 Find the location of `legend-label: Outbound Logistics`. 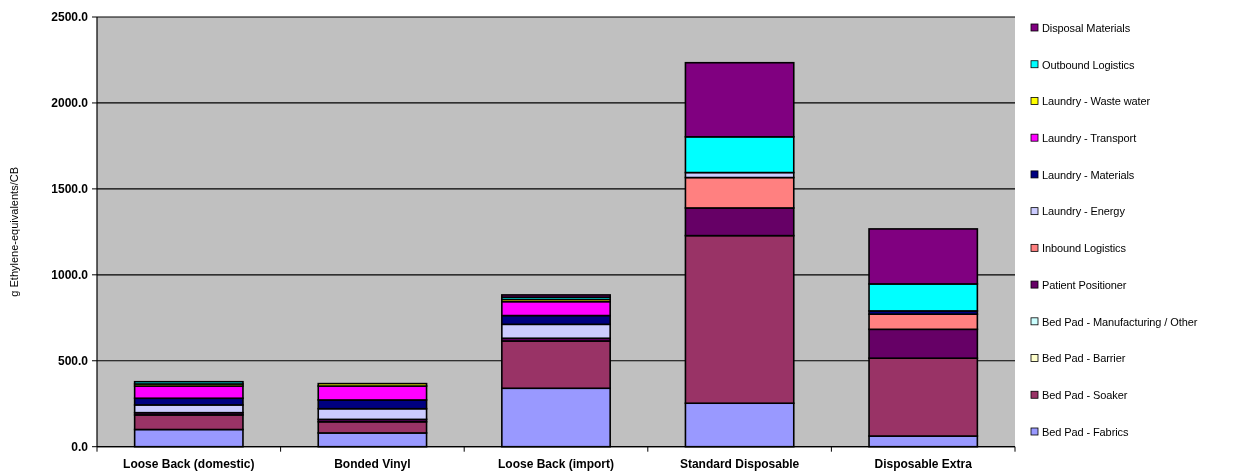

legend-label: Outbound Logistics is located at coordinates (1088, 64).